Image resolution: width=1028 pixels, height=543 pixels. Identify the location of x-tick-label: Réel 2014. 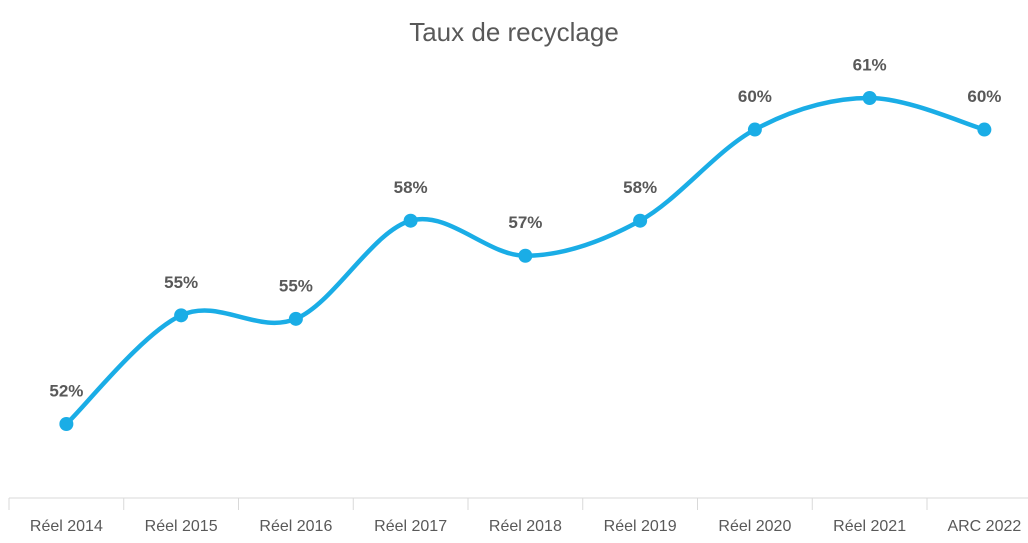
(66, 526).